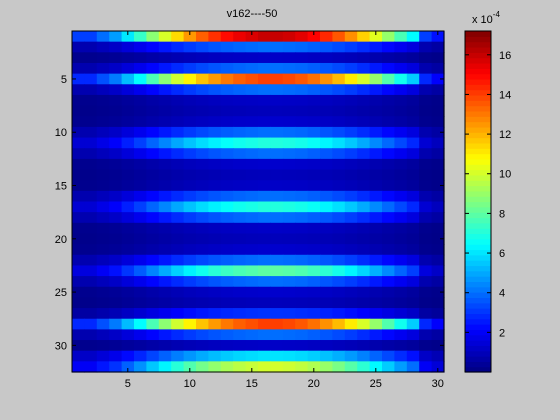 Image resolution: width=560 pixels, height=420 pixels. Describe the element at coordinates (488, 194) in the screenshot. I see `colorbar-axis: 2 4 6 8 10 12 14 16` at that location.